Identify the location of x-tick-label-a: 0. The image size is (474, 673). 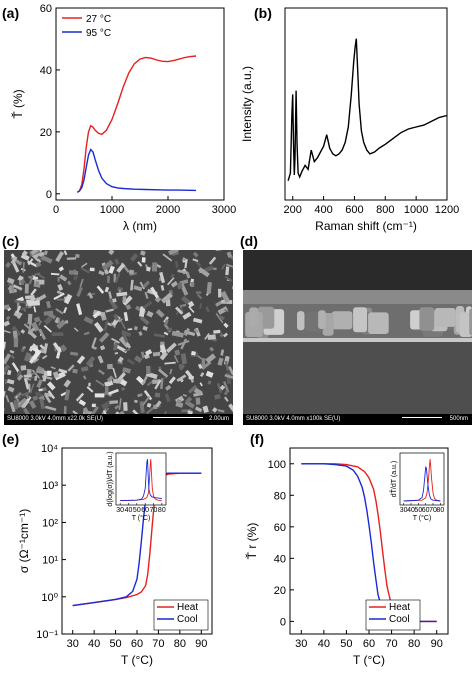
(56, 210).